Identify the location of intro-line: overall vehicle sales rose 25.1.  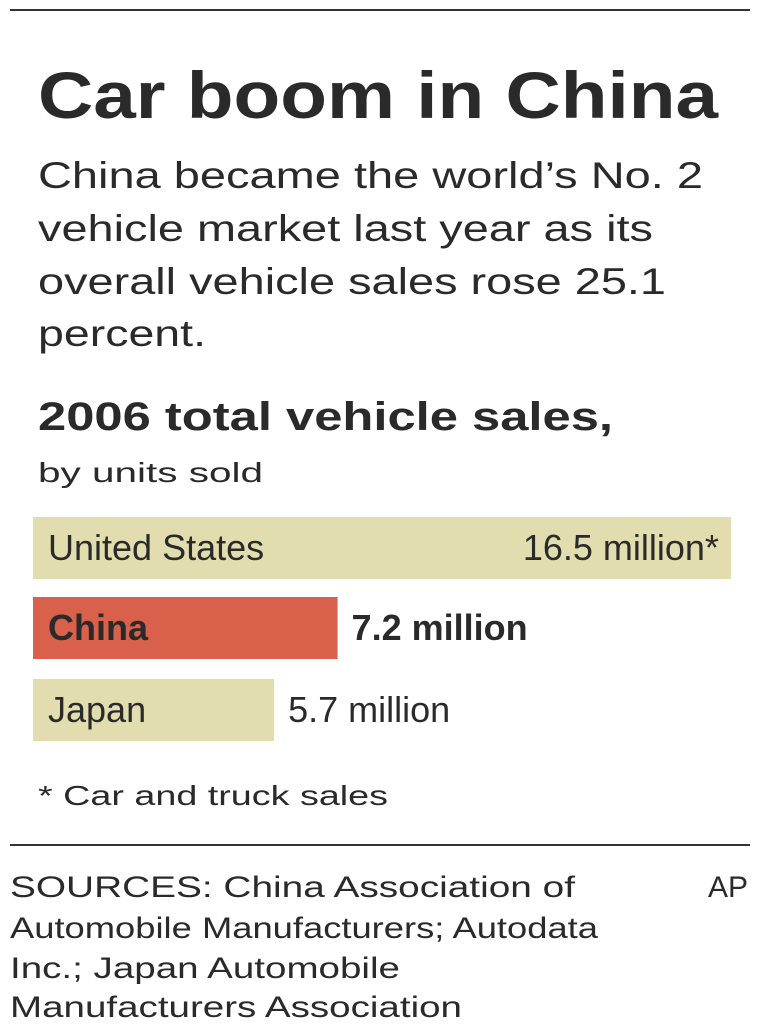
(352, 281).